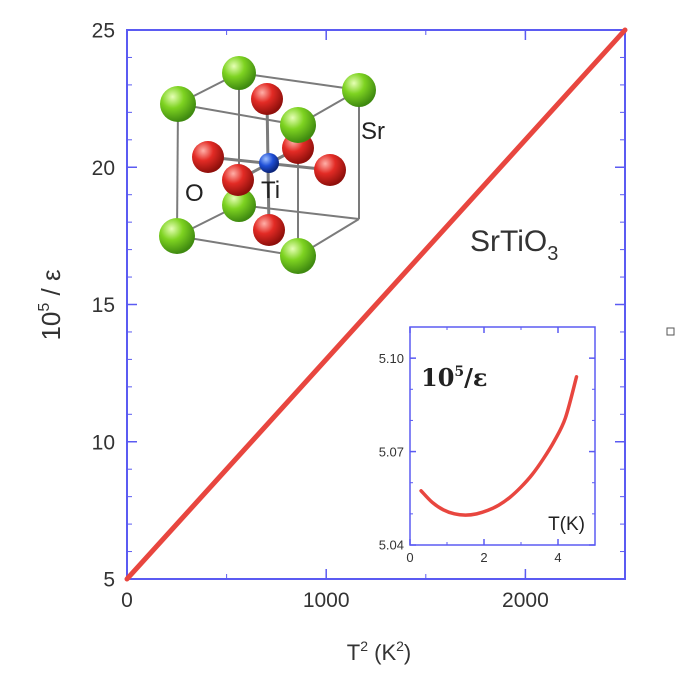 Image resolution: width=692 pixels, height=683 pixels. Describe the element at coordinates (269, 163) in the screenshot. I see `ti-atom` at that location.